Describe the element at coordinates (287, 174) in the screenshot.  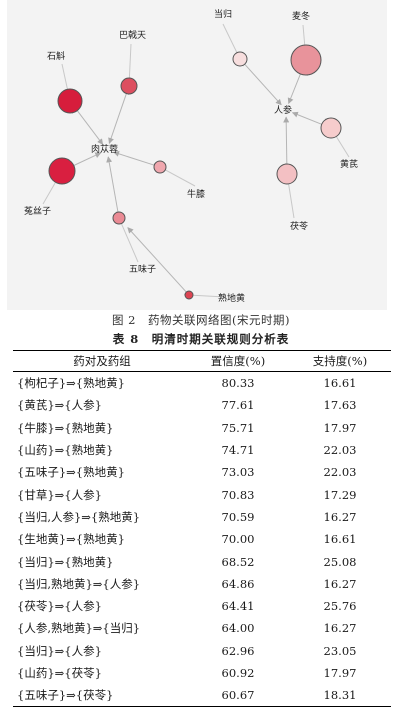
I see `network-node-fuling` at that location.